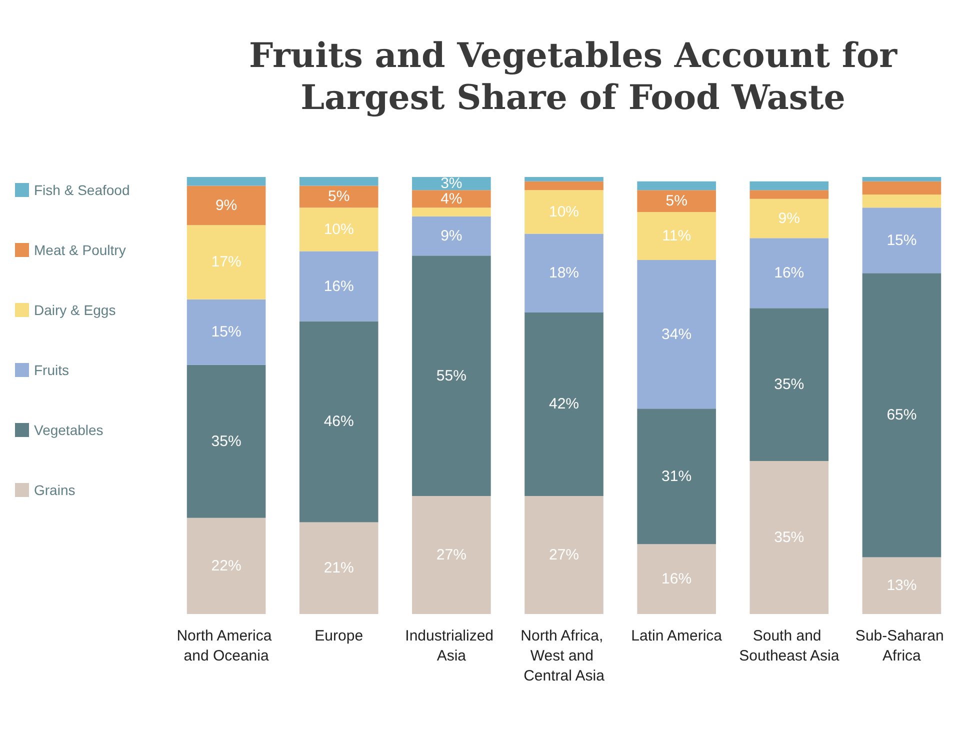  I want to click on x-tick-label: Latin America, so click(677, 636).